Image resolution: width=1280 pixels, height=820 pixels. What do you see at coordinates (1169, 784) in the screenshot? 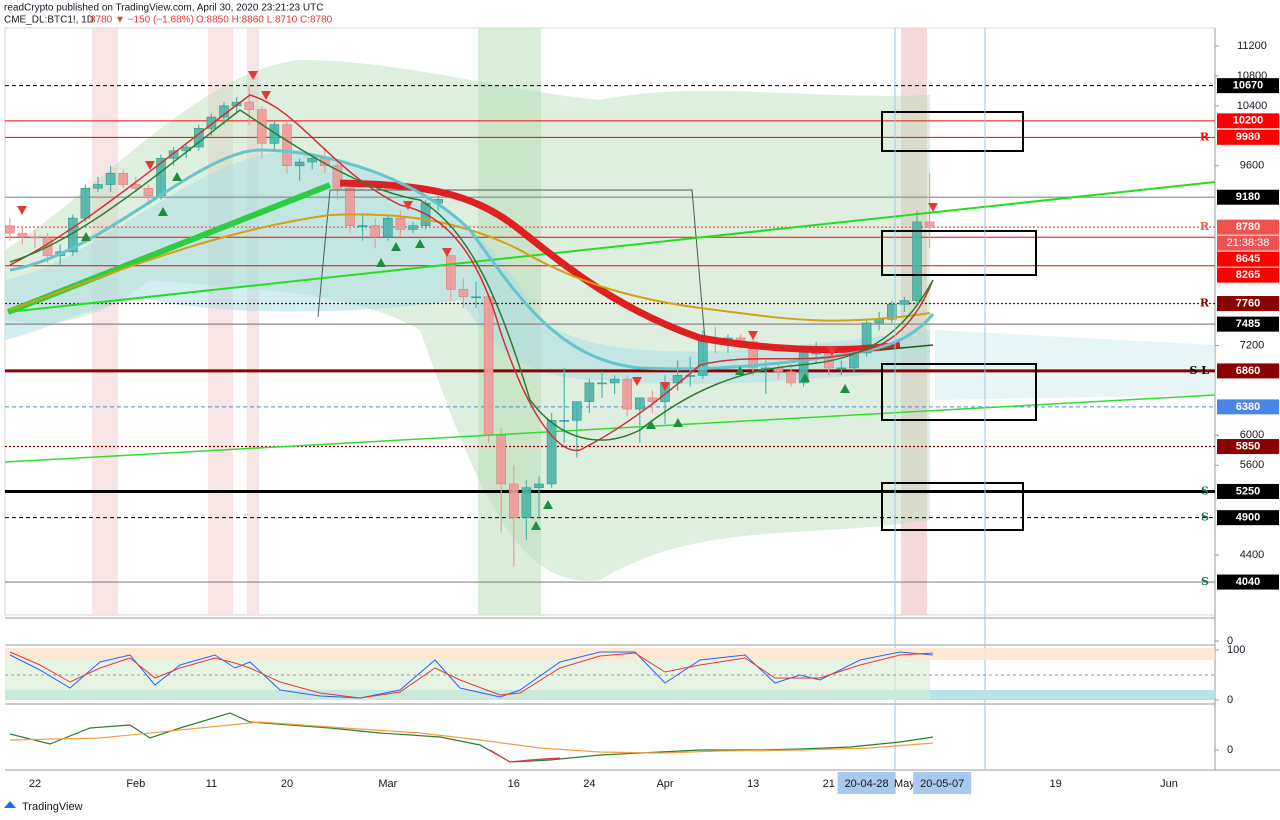
I see `x-tick-label: Jun` at bounding box center [1169, 784].